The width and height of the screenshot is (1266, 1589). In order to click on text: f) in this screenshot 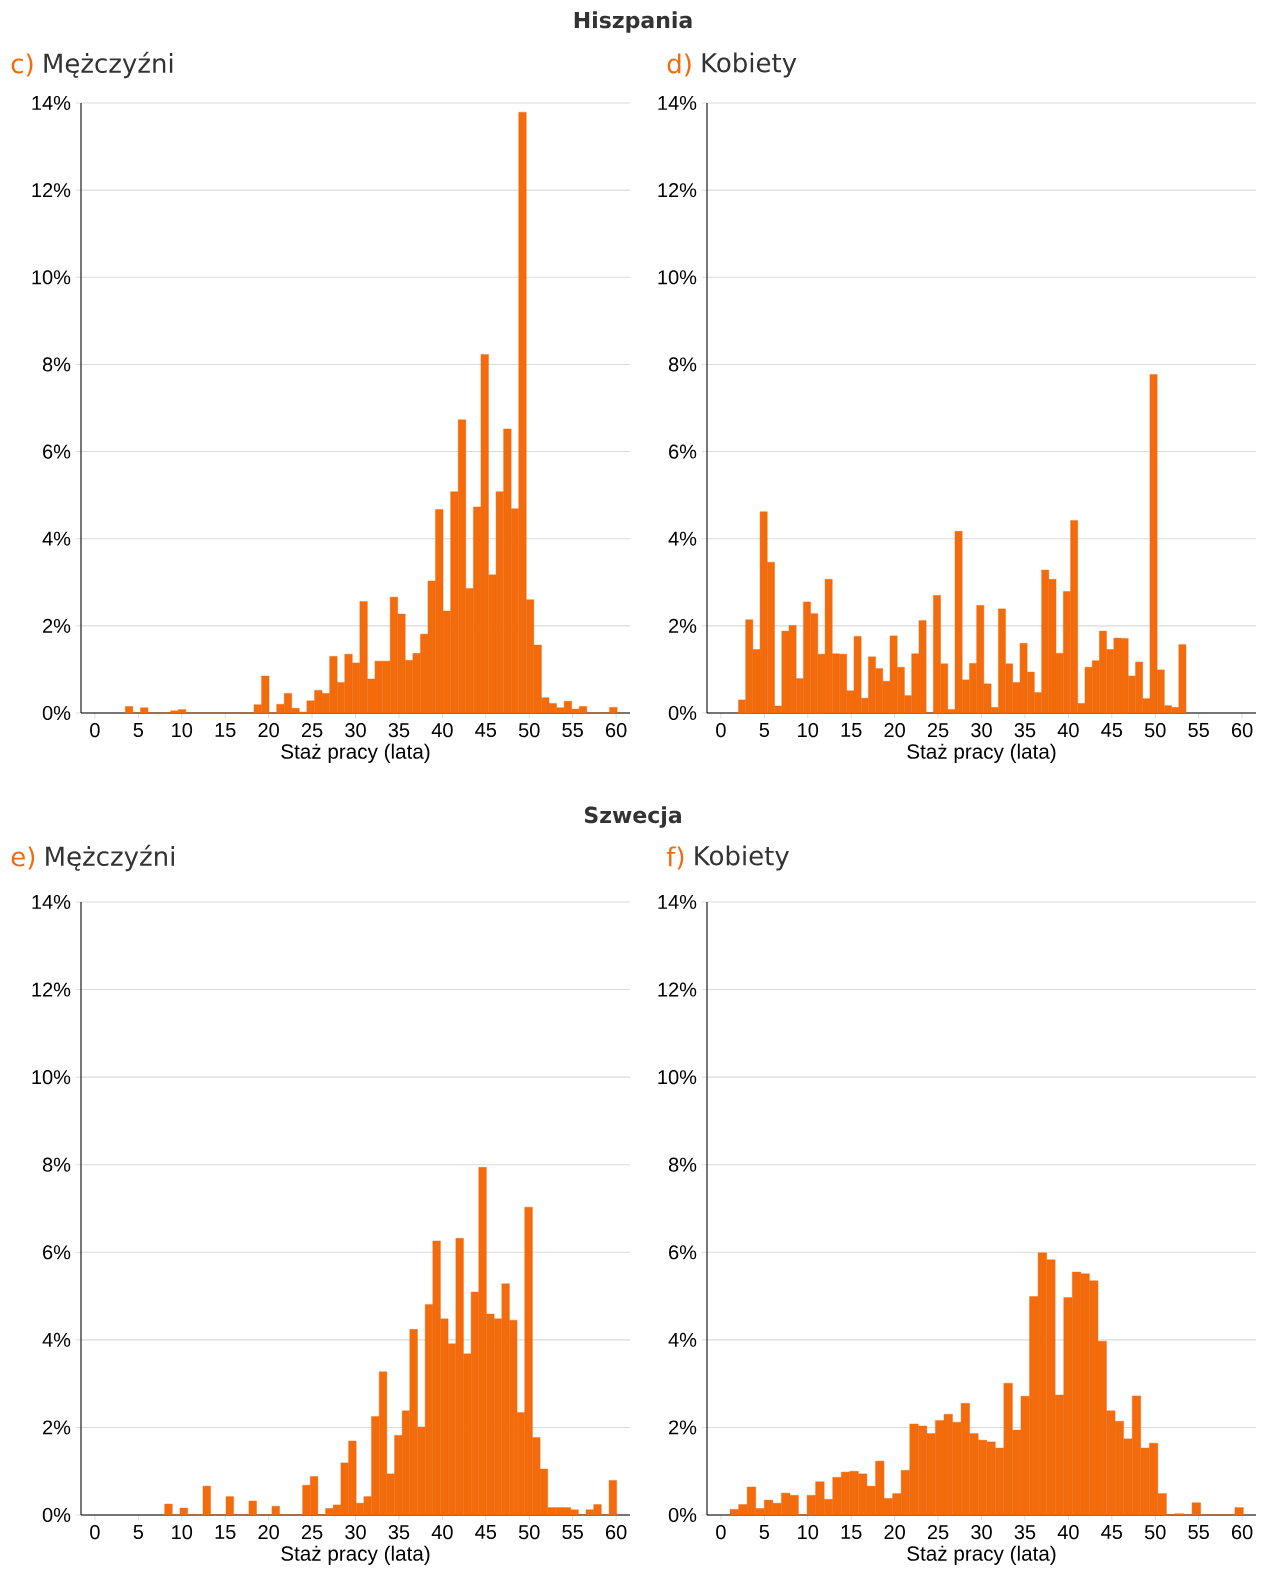, I will do `click(675, 858)`.